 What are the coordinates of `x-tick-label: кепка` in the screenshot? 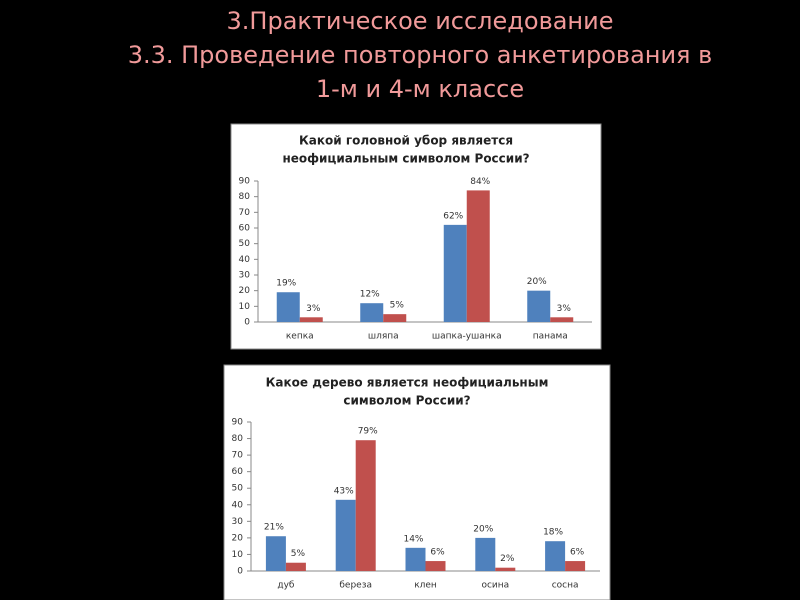 It's located at (300, 337).